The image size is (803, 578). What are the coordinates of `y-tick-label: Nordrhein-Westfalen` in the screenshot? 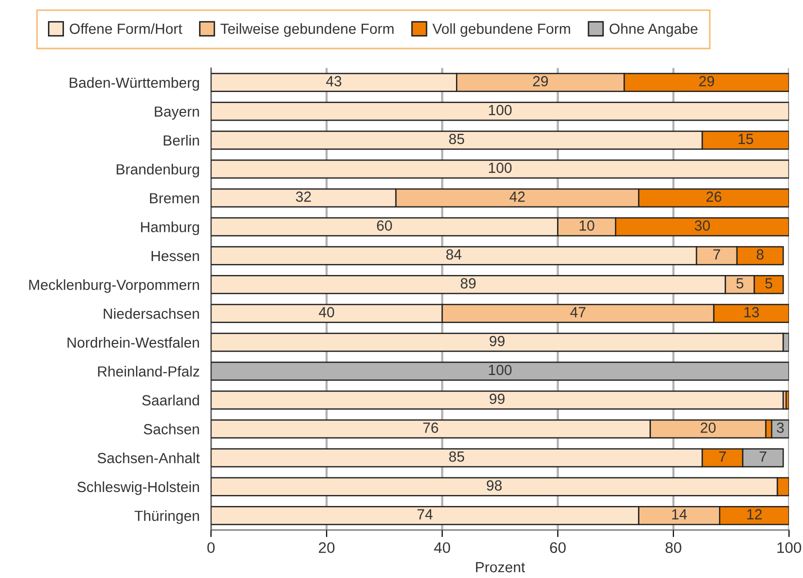 It's located at (133, 342).